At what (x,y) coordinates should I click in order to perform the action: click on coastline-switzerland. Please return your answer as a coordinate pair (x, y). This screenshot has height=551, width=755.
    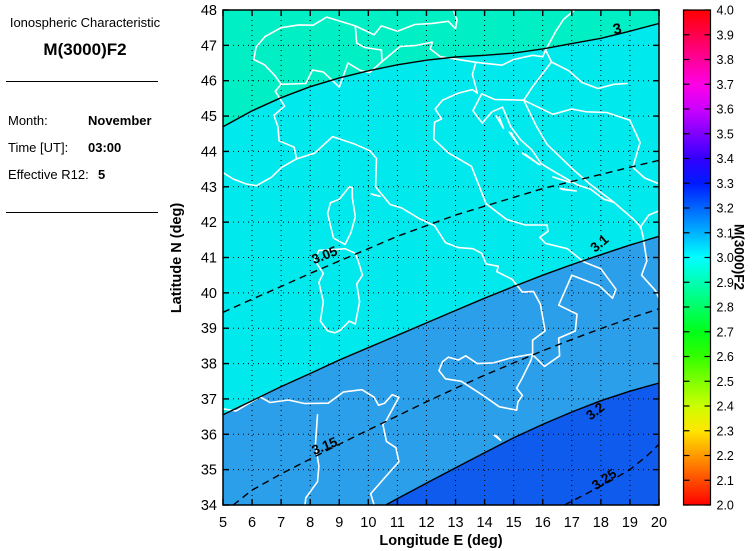
    Looking at the image, I should click on (318, 52).